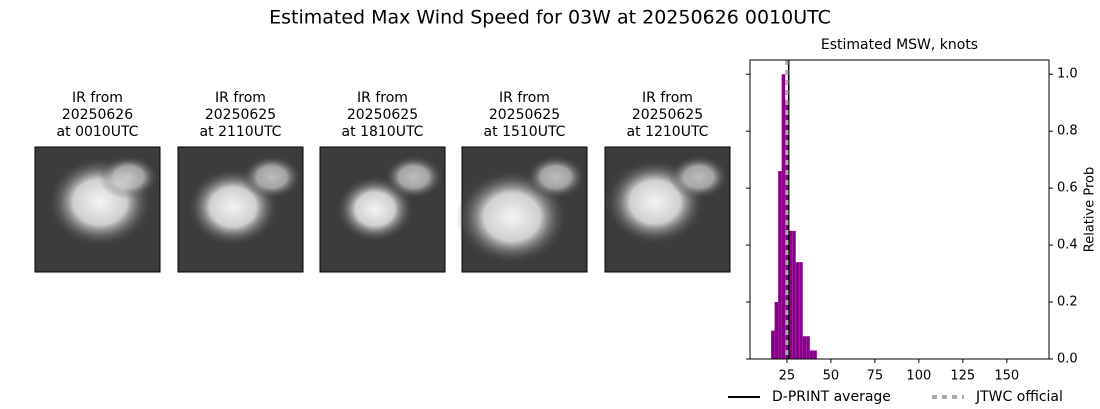  I want to click on x-tick-label: 25, so click(787, 376).